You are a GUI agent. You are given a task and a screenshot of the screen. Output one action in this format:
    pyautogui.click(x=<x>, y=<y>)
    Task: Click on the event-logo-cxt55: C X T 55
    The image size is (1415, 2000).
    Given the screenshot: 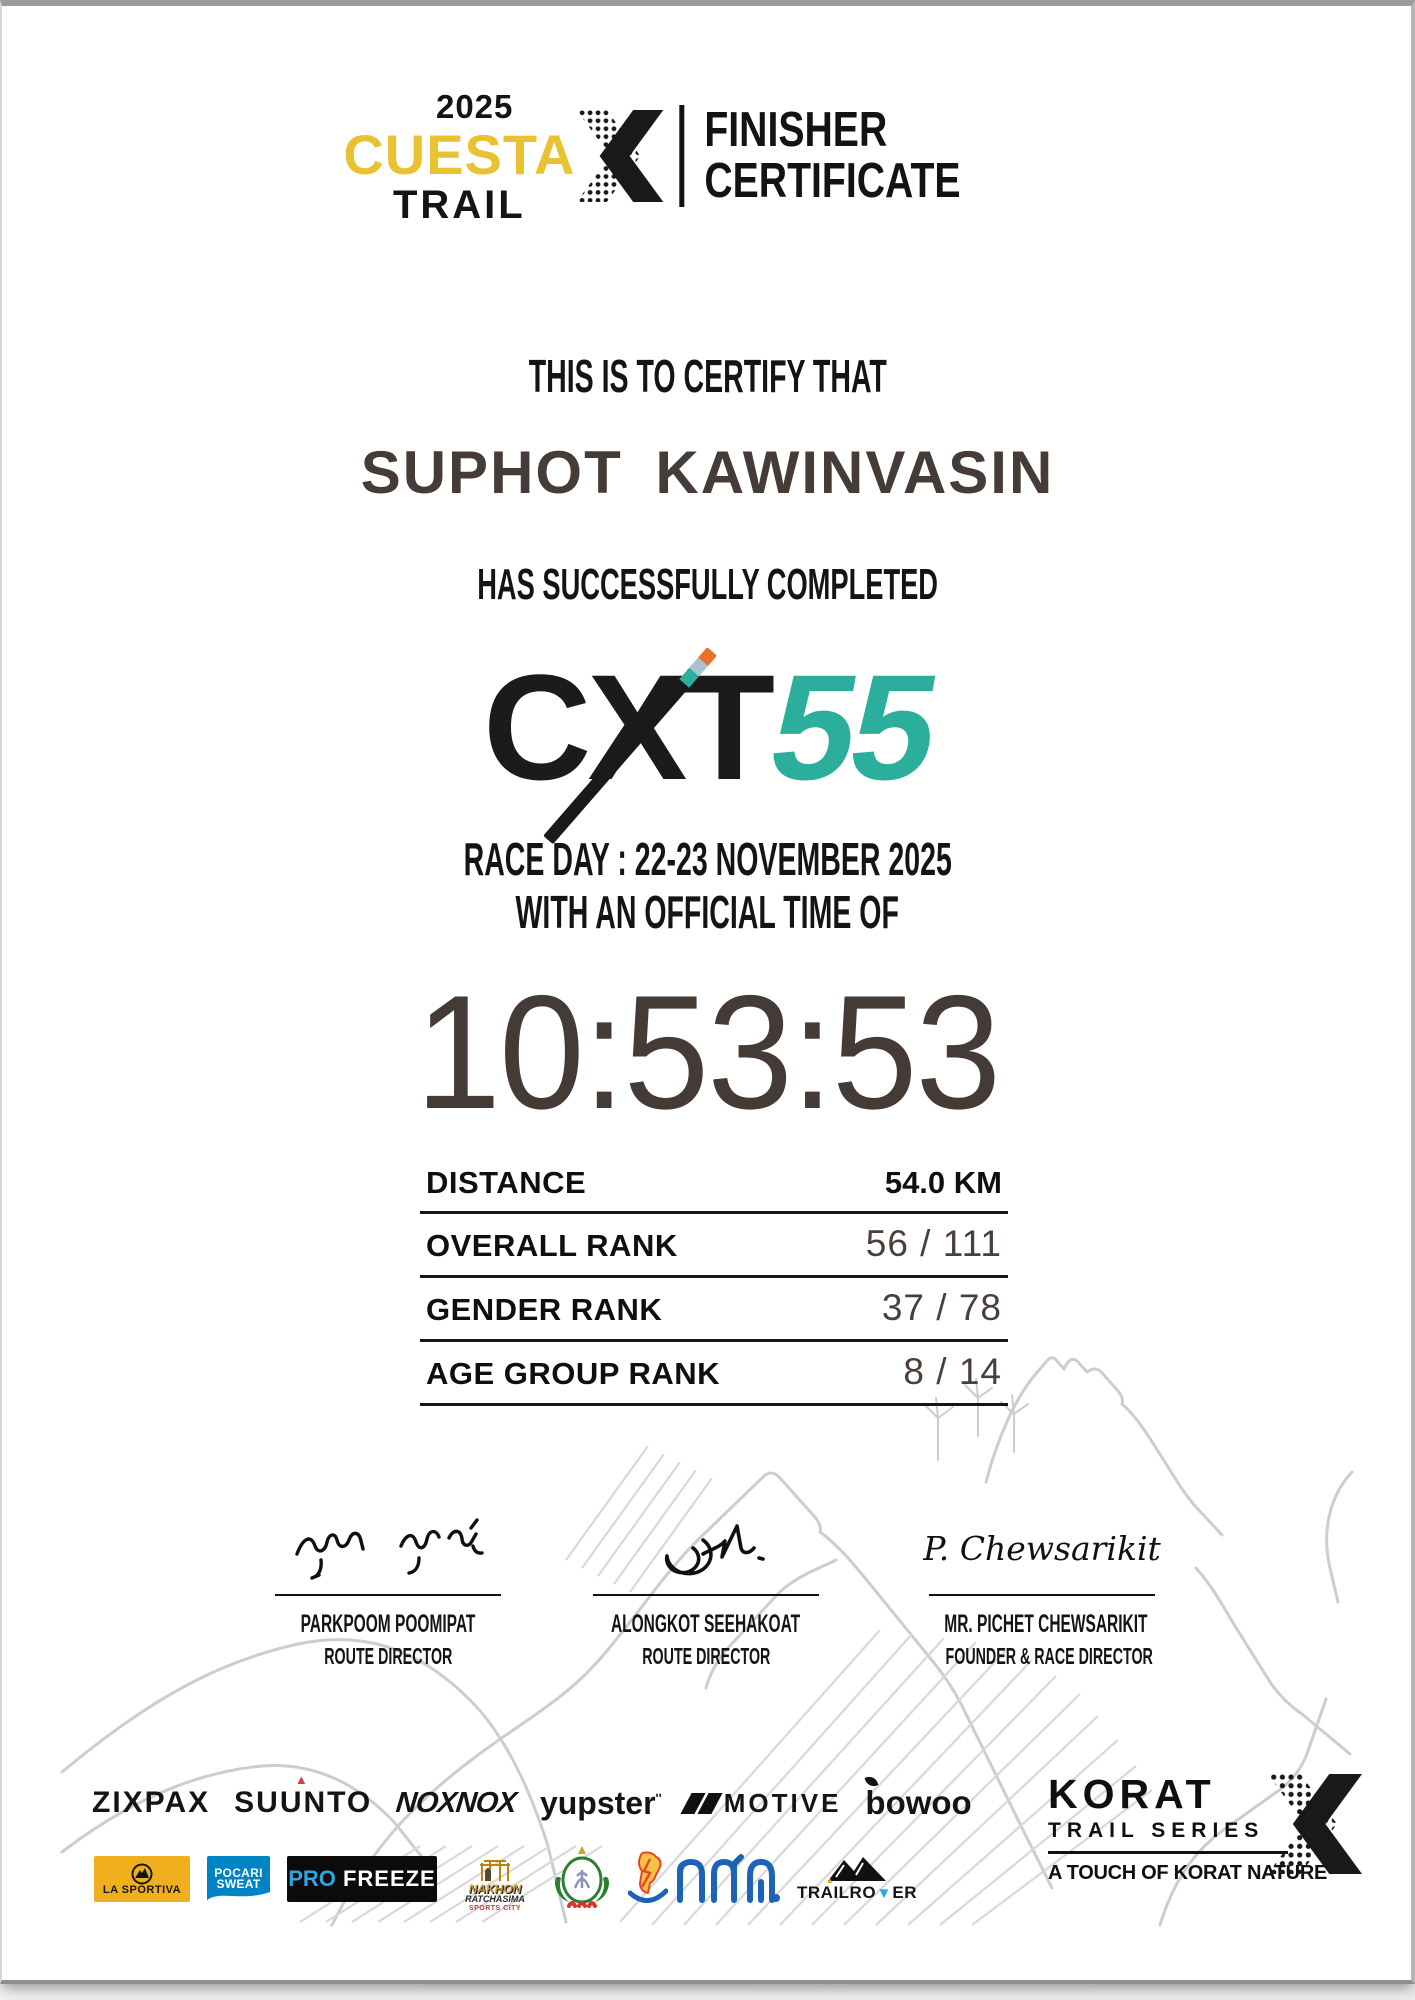 What is the action you would take?
    pyautogui.click(x=715, y=738)
    